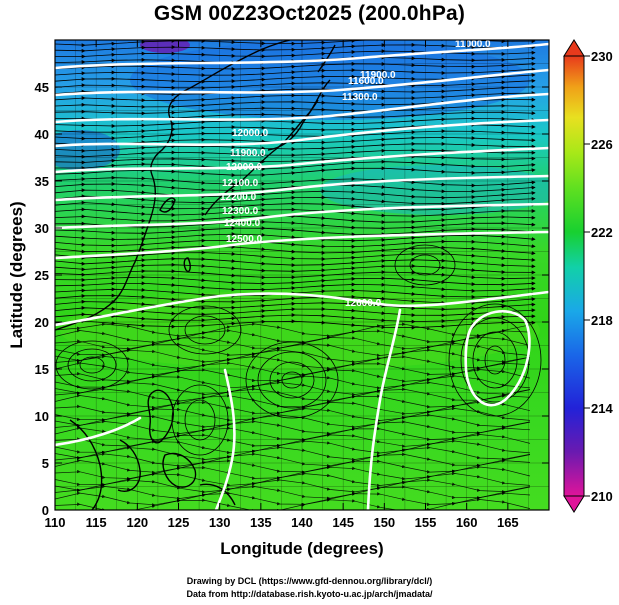 This screenshot has height=605, width=619. Describe the element at coordinates (384, 522) in the screenshot. I see `x-tick-label: 150` at that location.